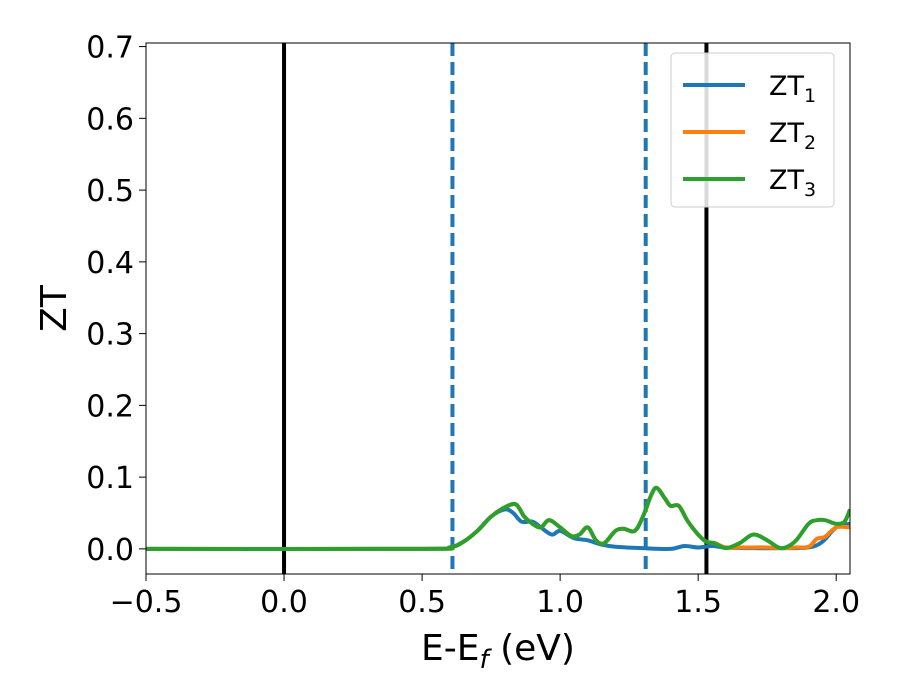 The height and width of the screenshot is (700, 900). What do you see at coordinates (422, 602) in the screenshot?
I see `x-tick-label: 0.5` at bounding box center [422, 602].